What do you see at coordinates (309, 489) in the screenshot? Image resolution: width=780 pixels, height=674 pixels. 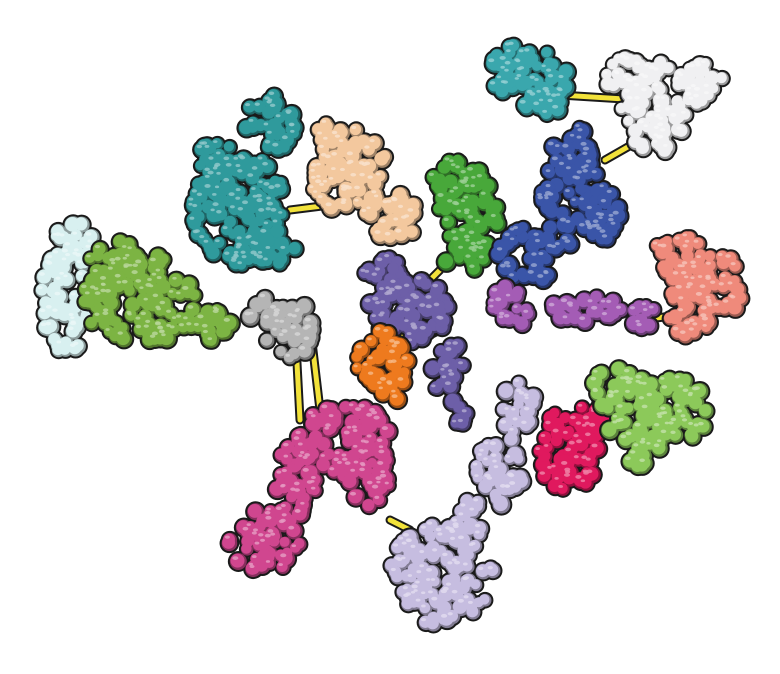 I see `magenta-domain` at bounding box center [309, 489].